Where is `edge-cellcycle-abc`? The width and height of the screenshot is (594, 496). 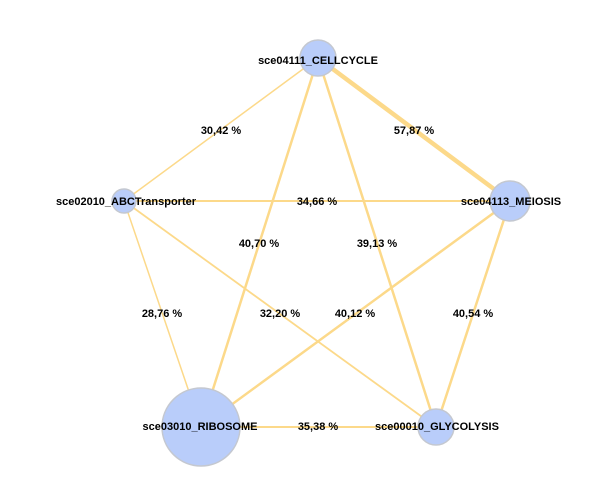
edge-cellcycle-abc is located at coordinates (221, 129).